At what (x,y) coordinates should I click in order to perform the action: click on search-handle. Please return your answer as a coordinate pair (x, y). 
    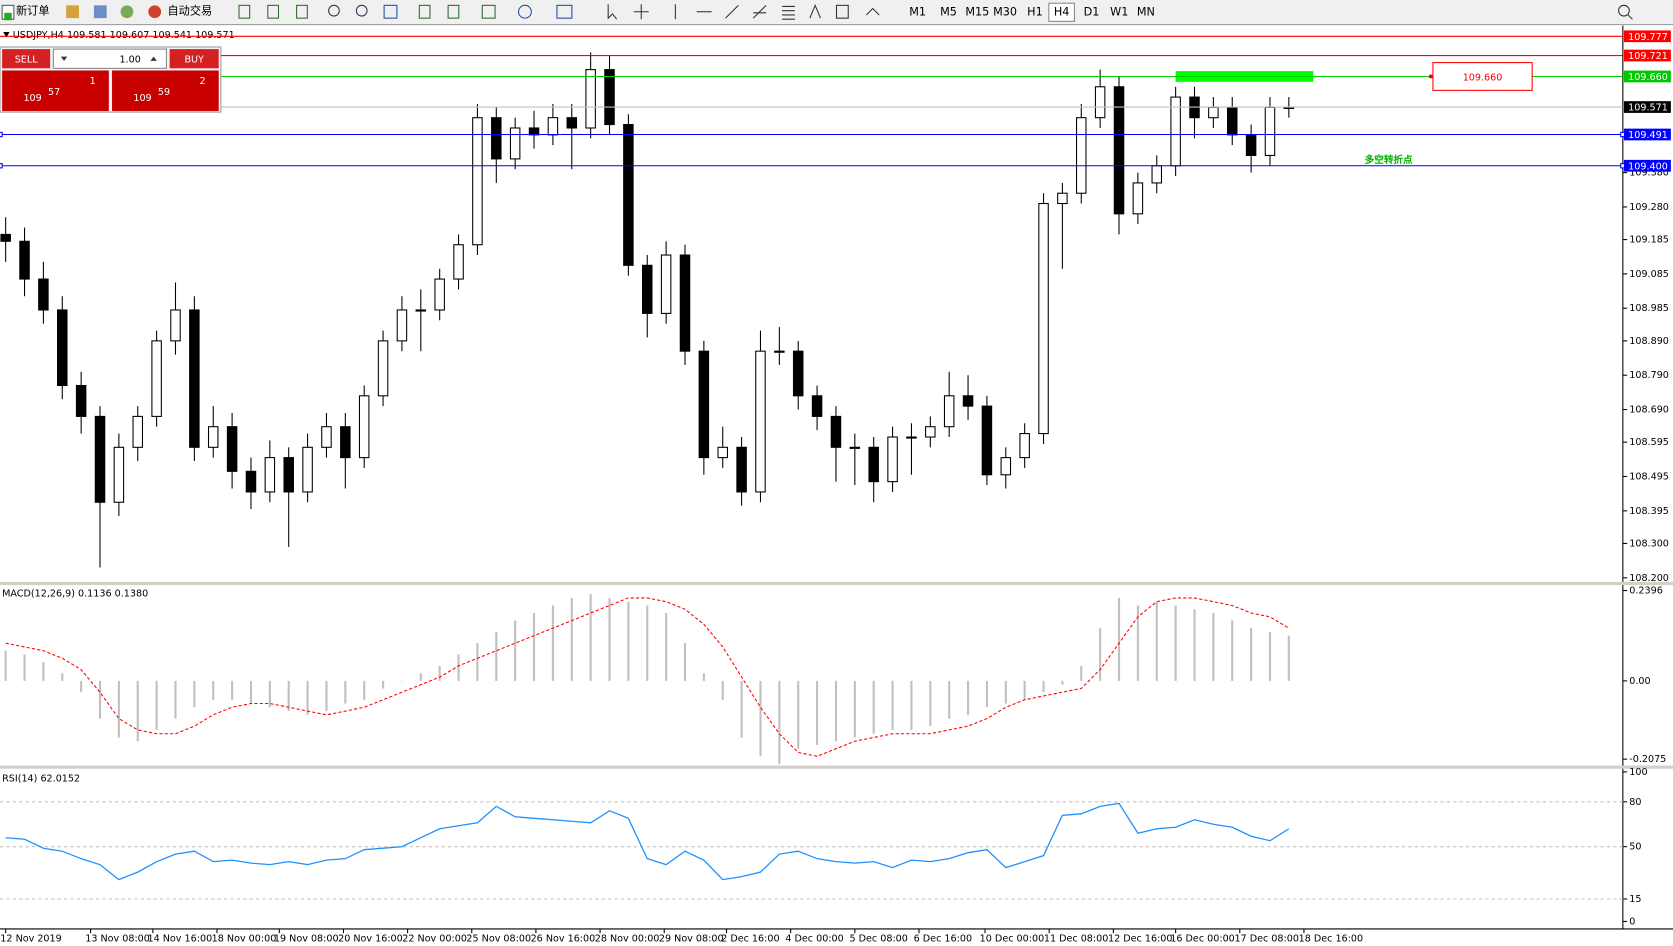
    Looking at the image, I should click on (1630, 17).